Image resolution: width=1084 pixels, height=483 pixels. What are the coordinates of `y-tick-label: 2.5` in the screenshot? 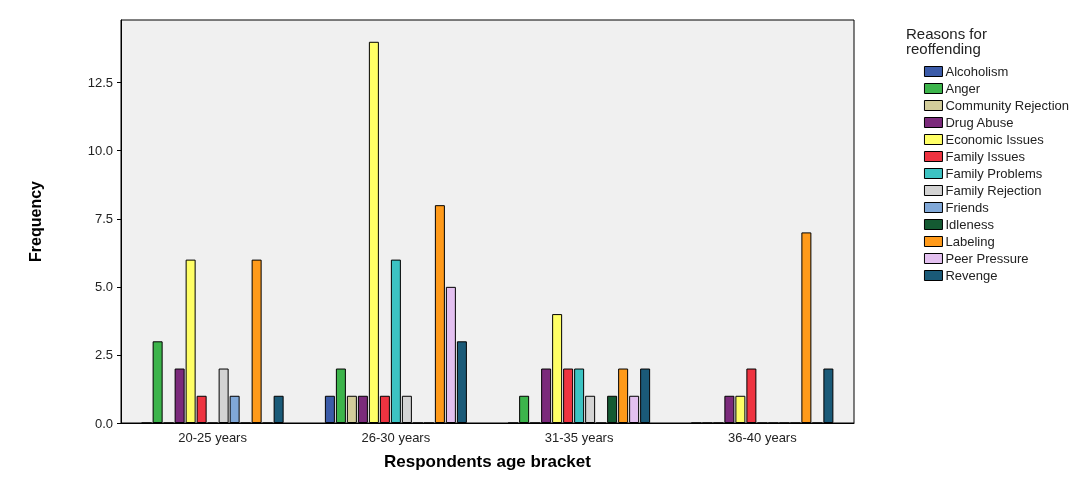 It's located at (103, 355).